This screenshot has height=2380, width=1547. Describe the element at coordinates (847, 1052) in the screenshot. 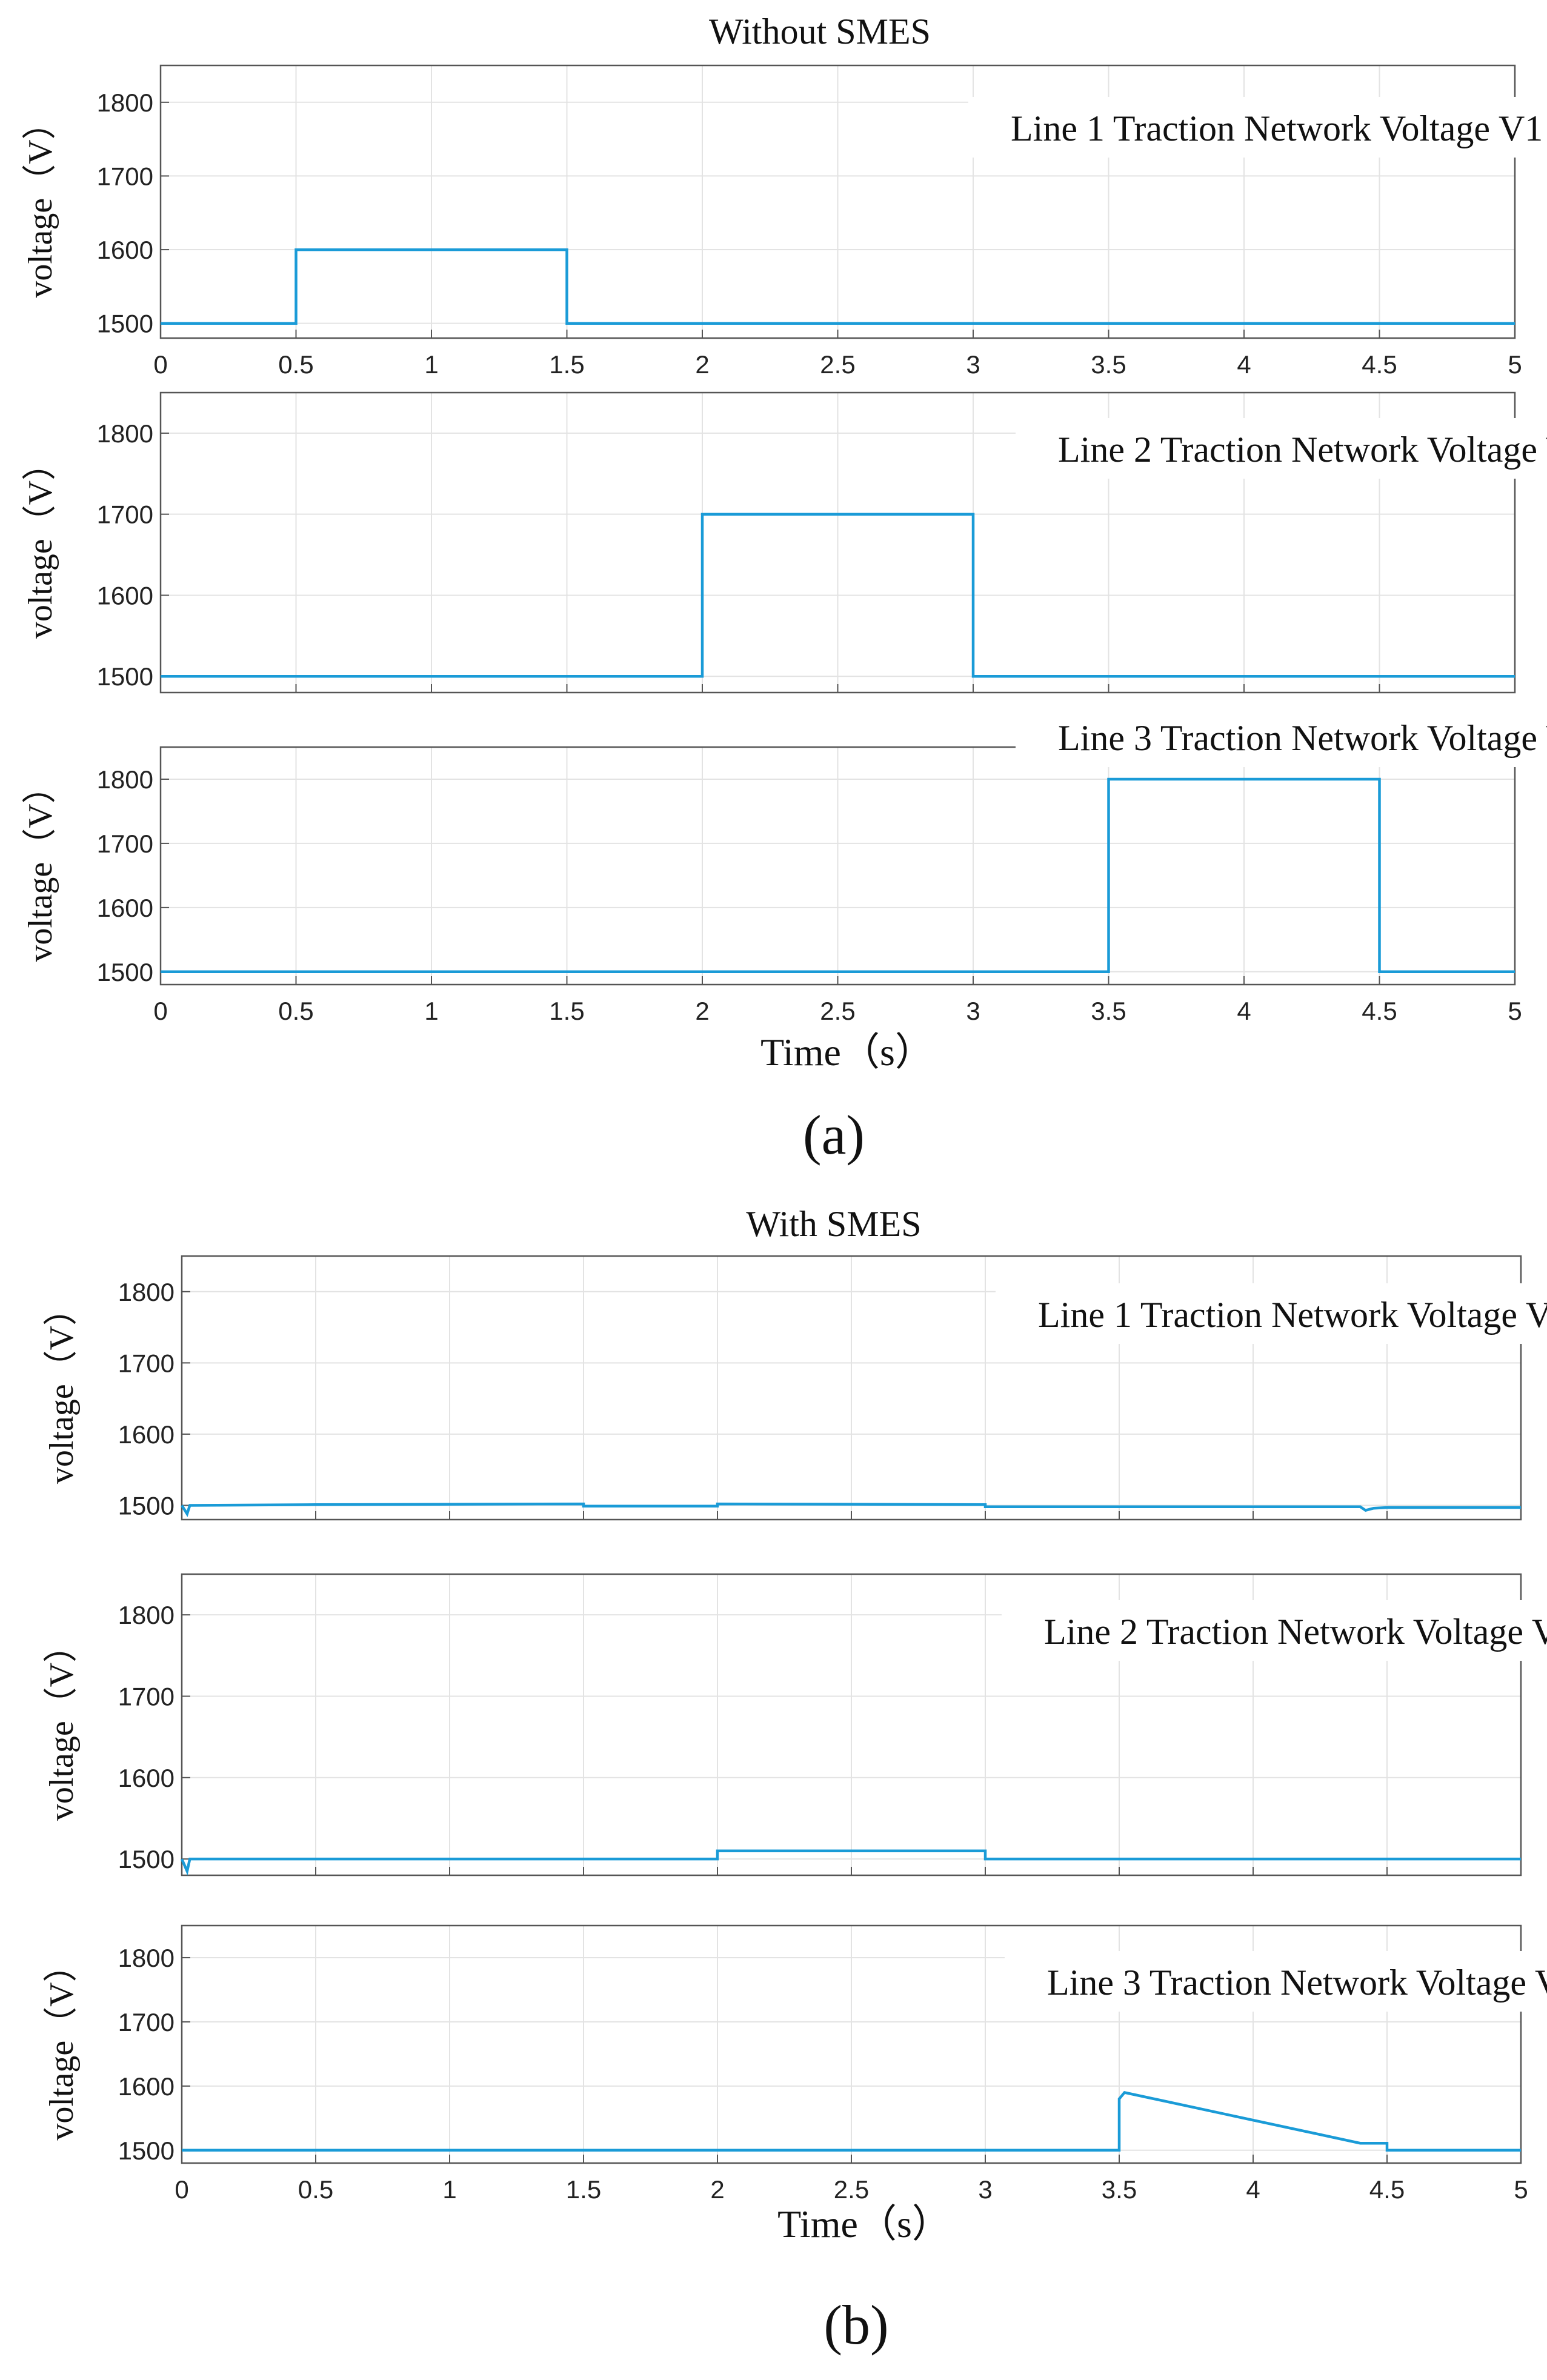

I see `panel-a-xlabel: Time（s）` at that location.